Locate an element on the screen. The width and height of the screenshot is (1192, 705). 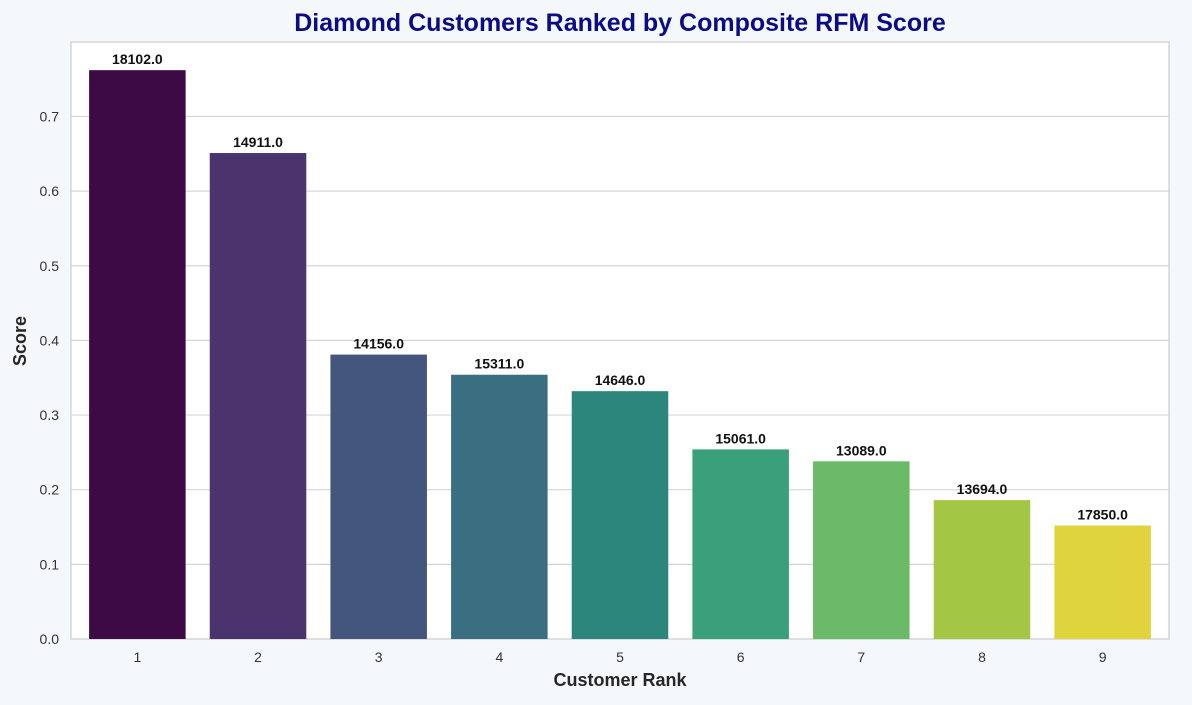
x-tick-label: 3 is located at coordinates (379, 657).